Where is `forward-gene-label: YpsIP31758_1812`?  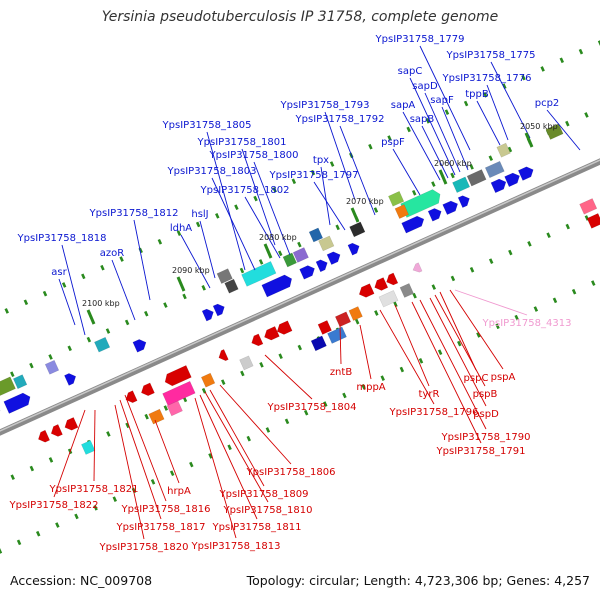 forward-gene-label: YpsIP31758_1812 is located at coordinates (134, 213).